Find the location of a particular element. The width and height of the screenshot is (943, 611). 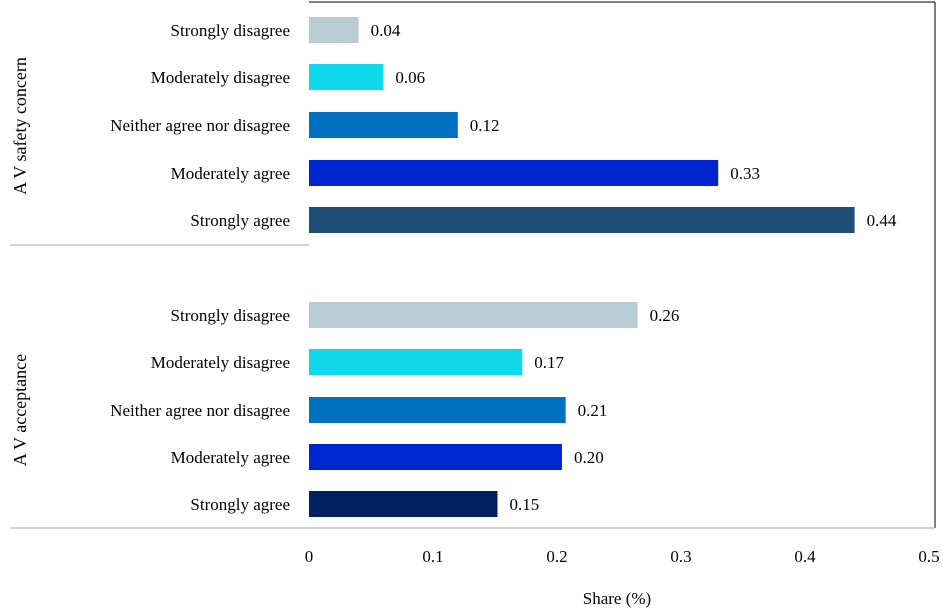

data-label: 0.21 is located at coordinates (593, 410).